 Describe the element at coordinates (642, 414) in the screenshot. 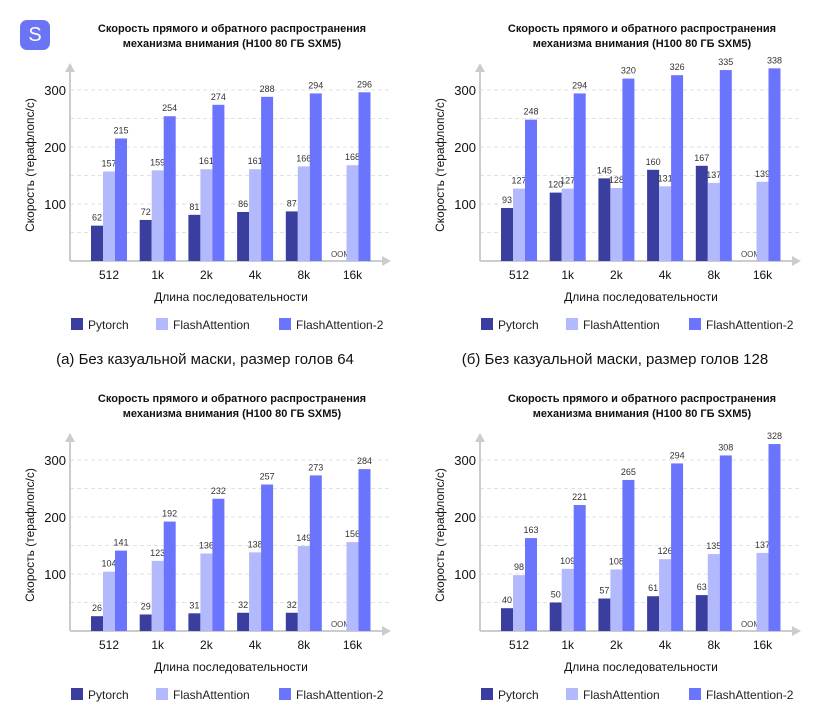

I see `chart-title: механизма внимания (H100 80 ГБ SXM5)` at that location.